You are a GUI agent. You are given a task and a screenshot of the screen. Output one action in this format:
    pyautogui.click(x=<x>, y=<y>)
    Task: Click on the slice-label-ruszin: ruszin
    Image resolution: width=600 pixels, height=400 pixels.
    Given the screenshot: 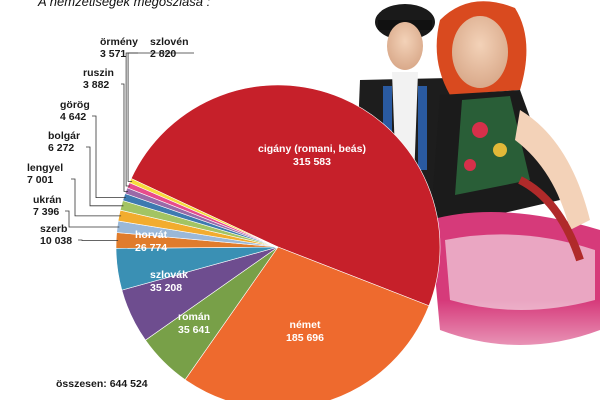 What is the action you would take?
    pyautogui.click(x=98, y=73)
    